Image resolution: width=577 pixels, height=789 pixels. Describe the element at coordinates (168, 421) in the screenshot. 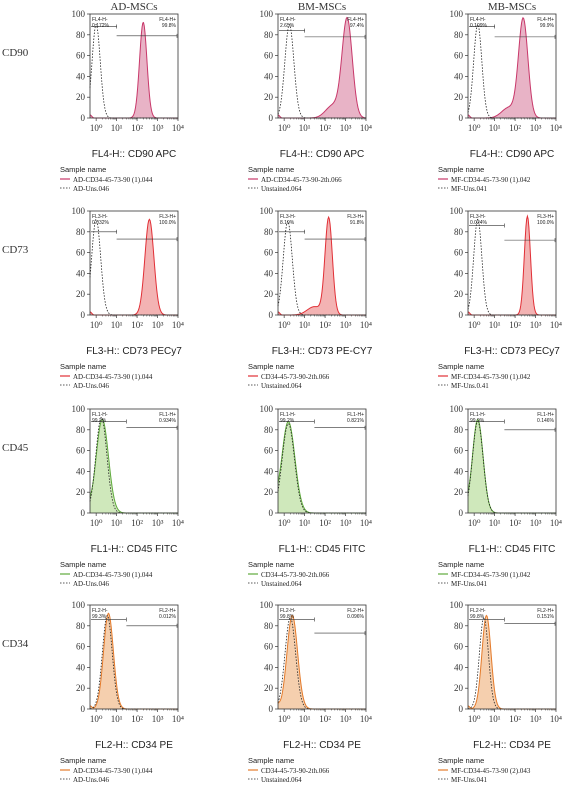

I see `gate-positive-value: 0.934%` at that location.